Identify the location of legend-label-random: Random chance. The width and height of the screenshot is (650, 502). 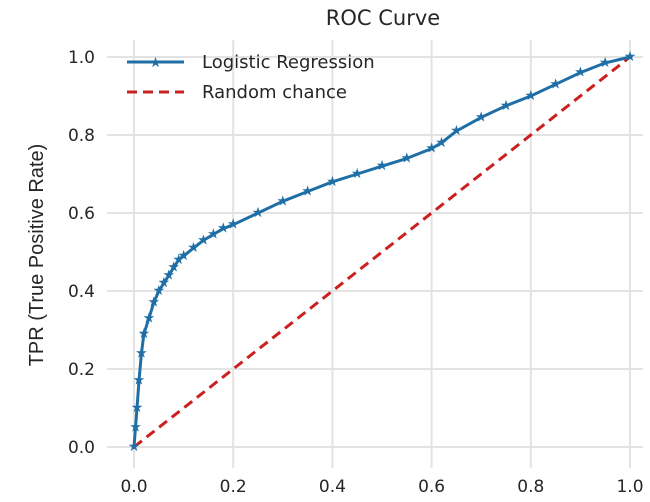
(274, 92).